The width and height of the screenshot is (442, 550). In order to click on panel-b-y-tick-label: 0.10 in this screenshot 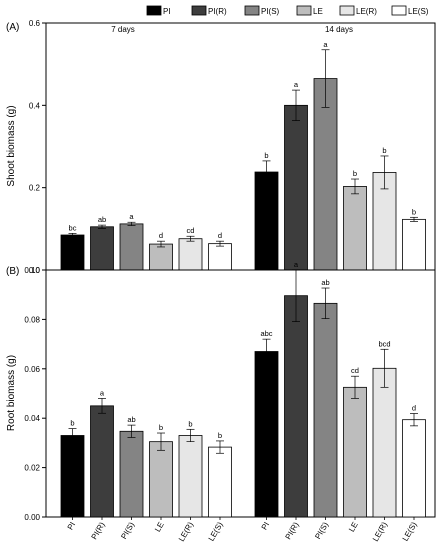, I will do `click(32, 270)`.